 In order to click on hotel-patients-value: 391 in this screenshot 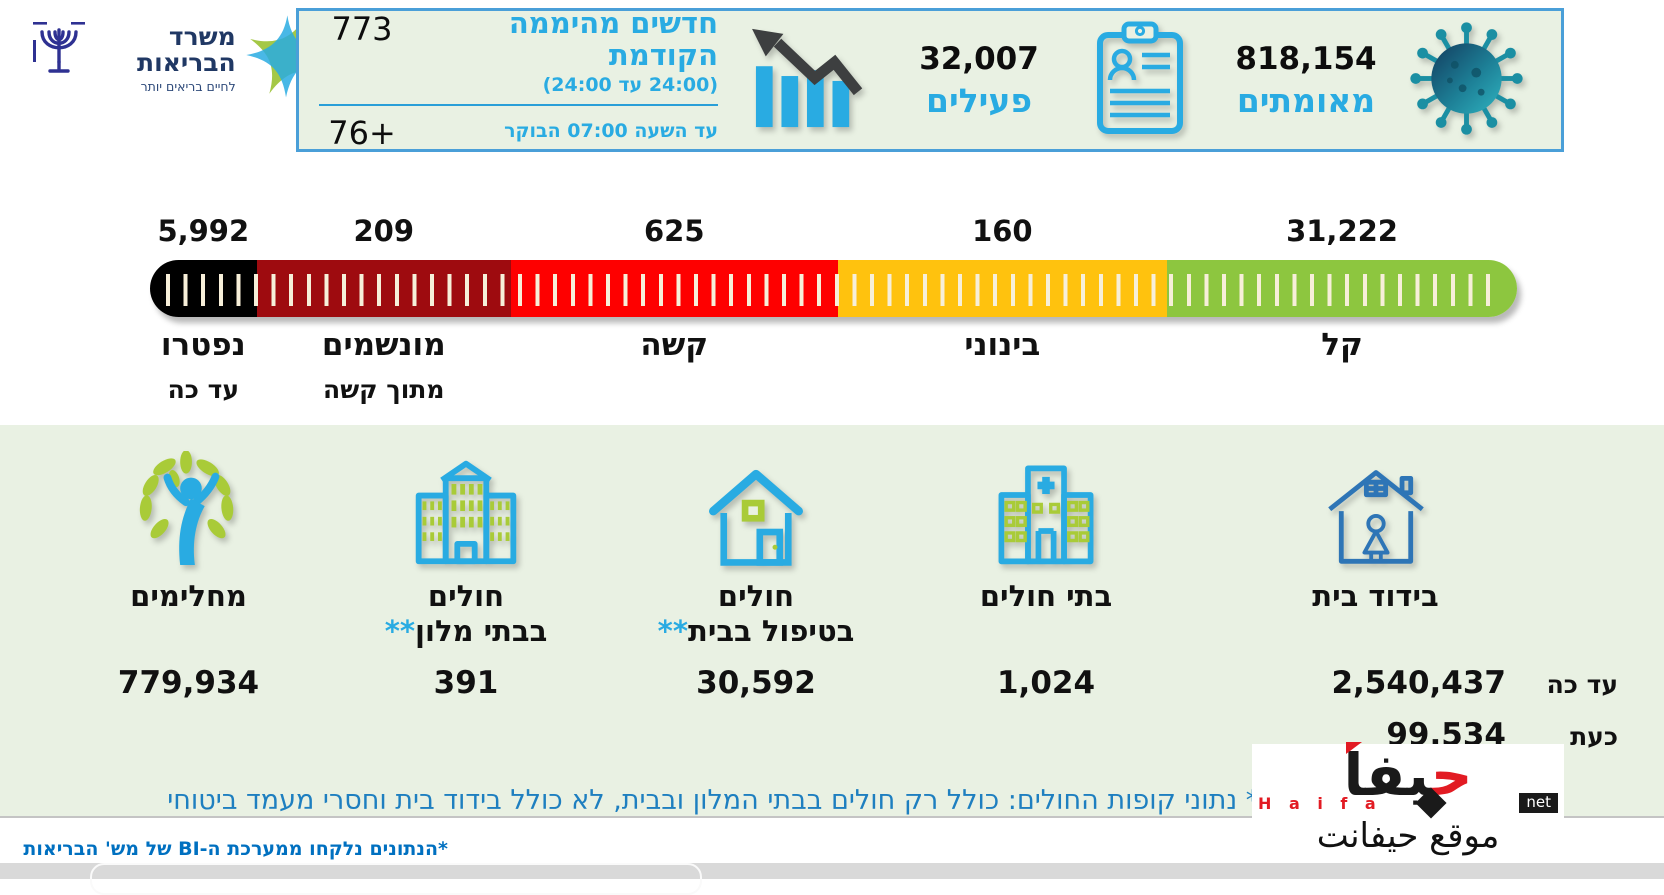, I will do `click(466, 683)`.